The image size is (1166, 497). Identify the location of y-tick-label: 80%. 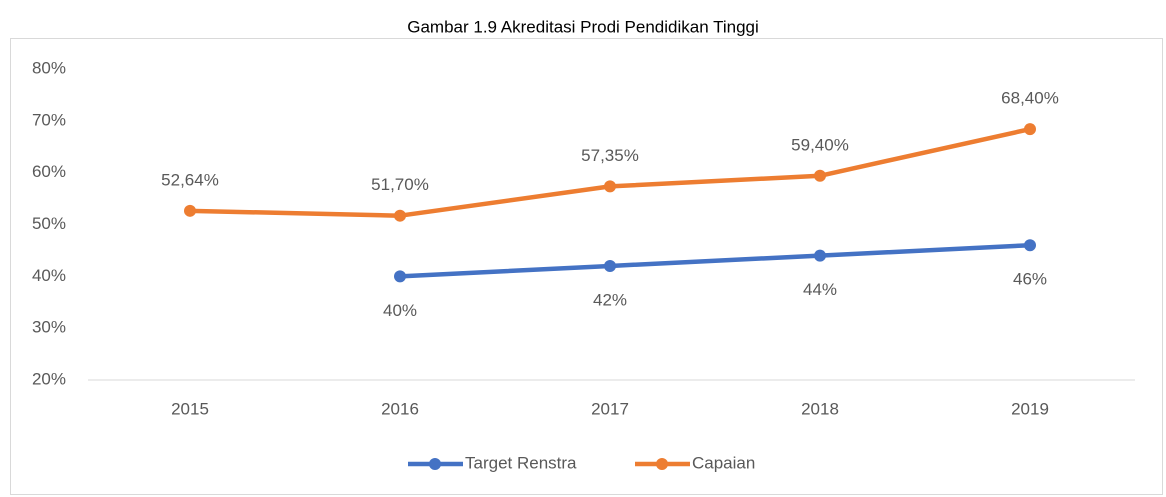
(49, 67).